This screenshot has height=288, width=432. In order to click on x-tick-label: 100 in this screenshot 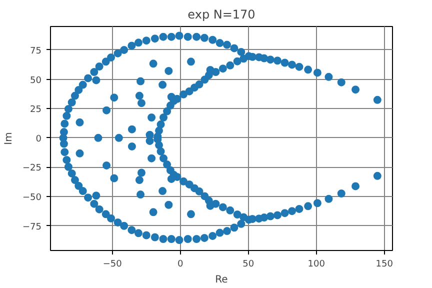, I will do `click(317, 265)`.